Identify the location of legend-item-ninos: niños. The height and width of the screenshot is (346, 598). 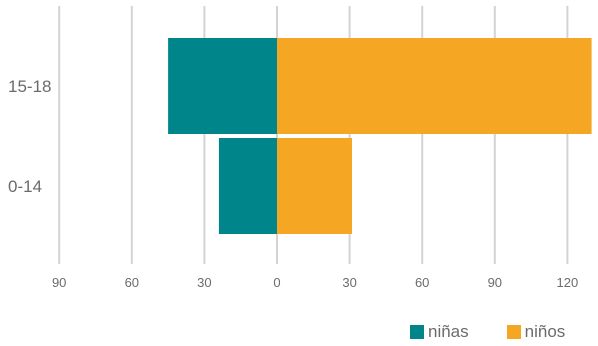
(536, 332).